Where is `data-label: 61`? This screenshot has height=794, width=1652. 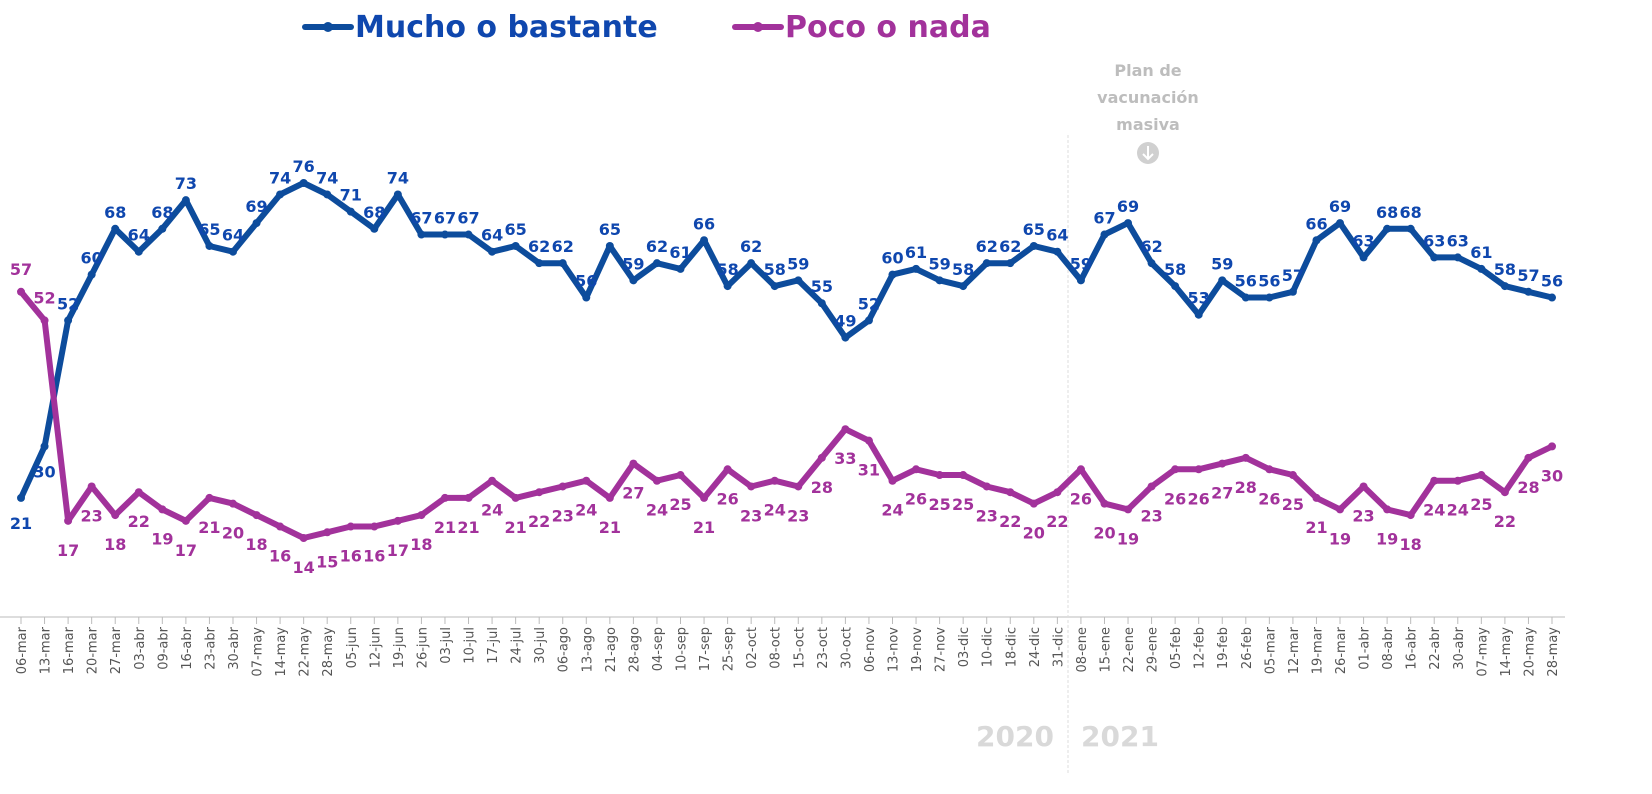
data-label: 61 is located at coordinates (916, 252).